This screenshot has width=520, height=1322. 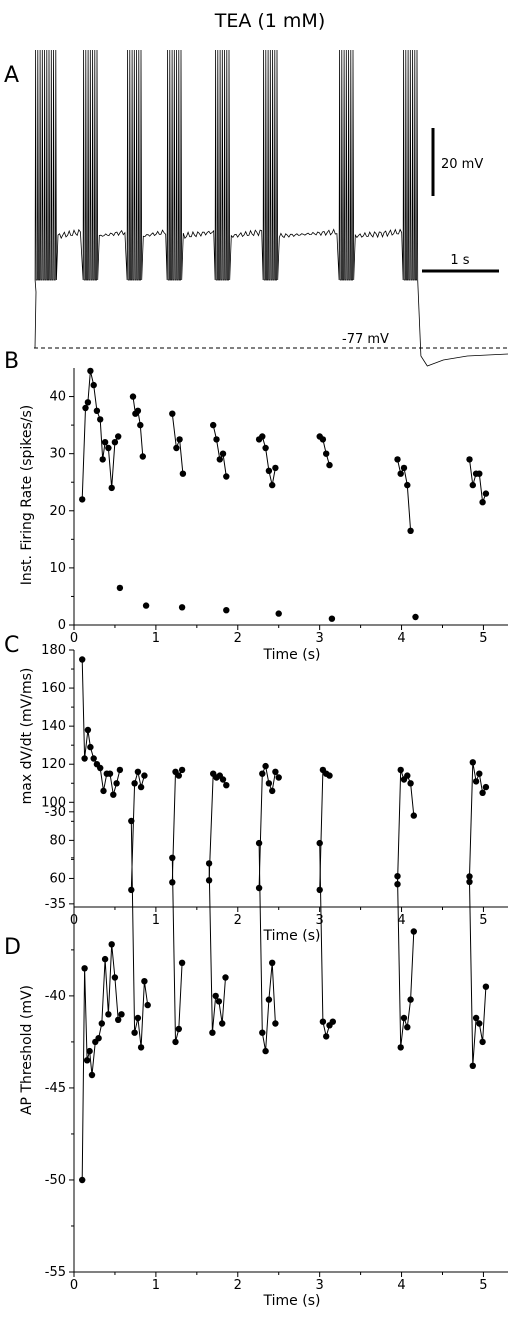 What do you see at coordinates (74, 638) in the screenshot?
I see `firing-rate-x-tick-label: 0` at bounding box center [74, 638].